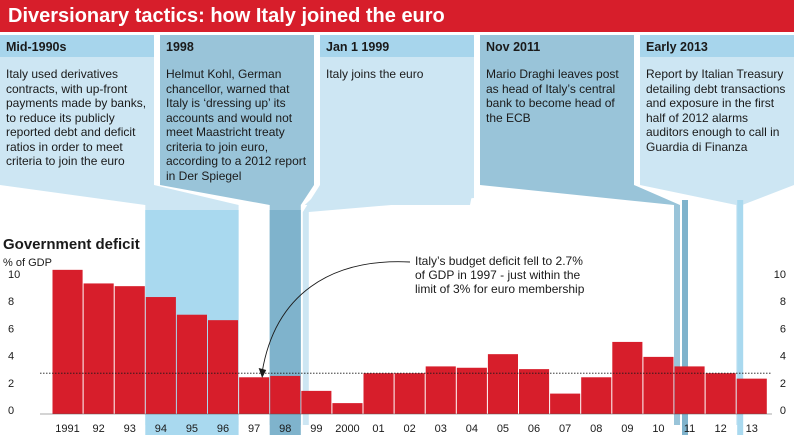 The image size is (794, 438). What do you see at coordinates (11, 329) in the screenshot?
I see `y-tick-left-6: 6` at bounding box center [11, 329].